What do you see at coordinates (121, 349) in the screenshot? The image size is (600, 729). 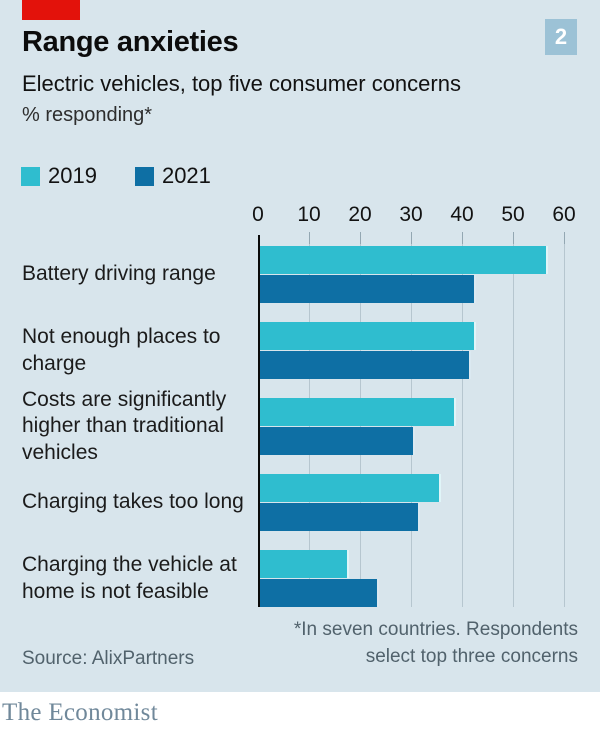 I see `category-label-1: Not enough places to charge` at bounding box center [121, 349].